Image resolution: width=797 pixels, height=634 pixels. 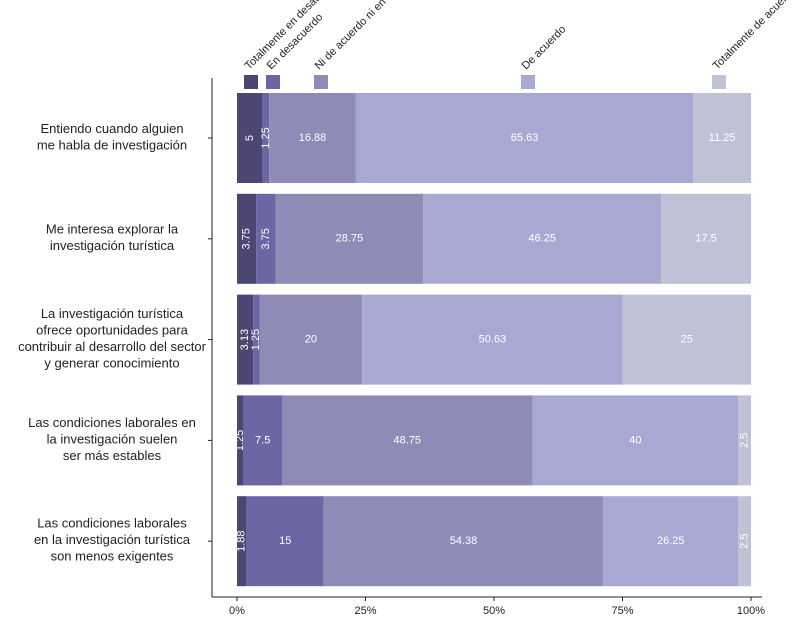 I want to click on data-label: 16.88, so click(x=313, y=138).